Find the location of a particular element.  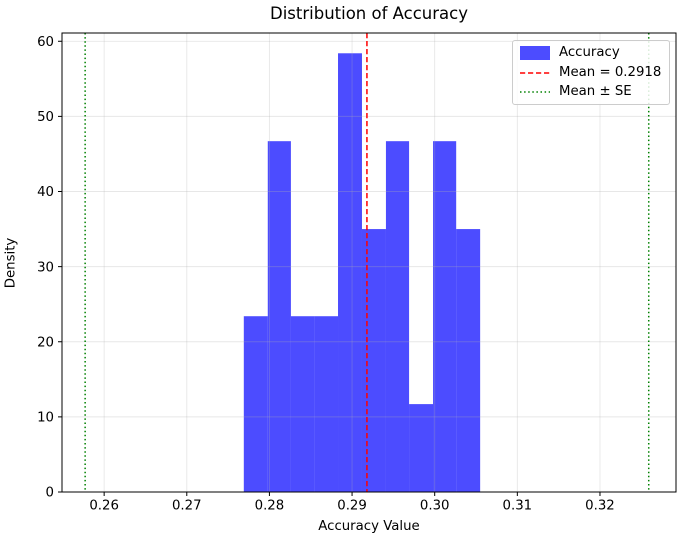

y-tick-label: 40 is located at coordinates (45, 192).